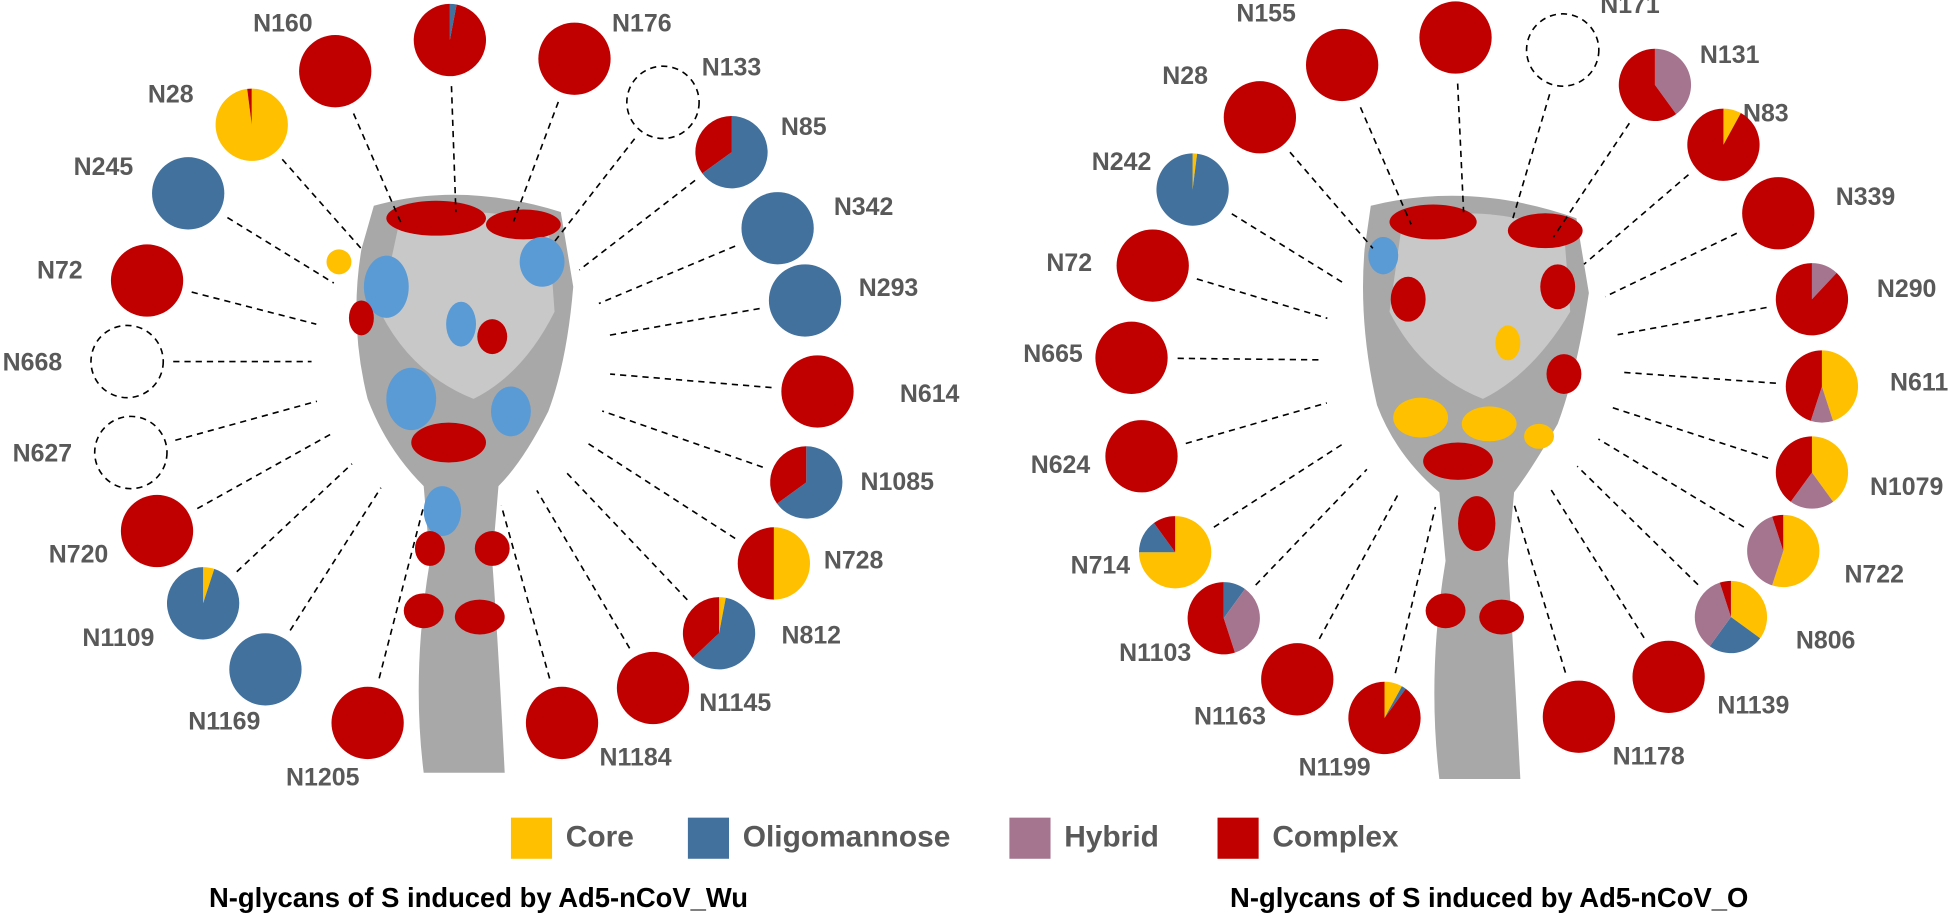  I want to click on site-label: N85, so click(804, 127).